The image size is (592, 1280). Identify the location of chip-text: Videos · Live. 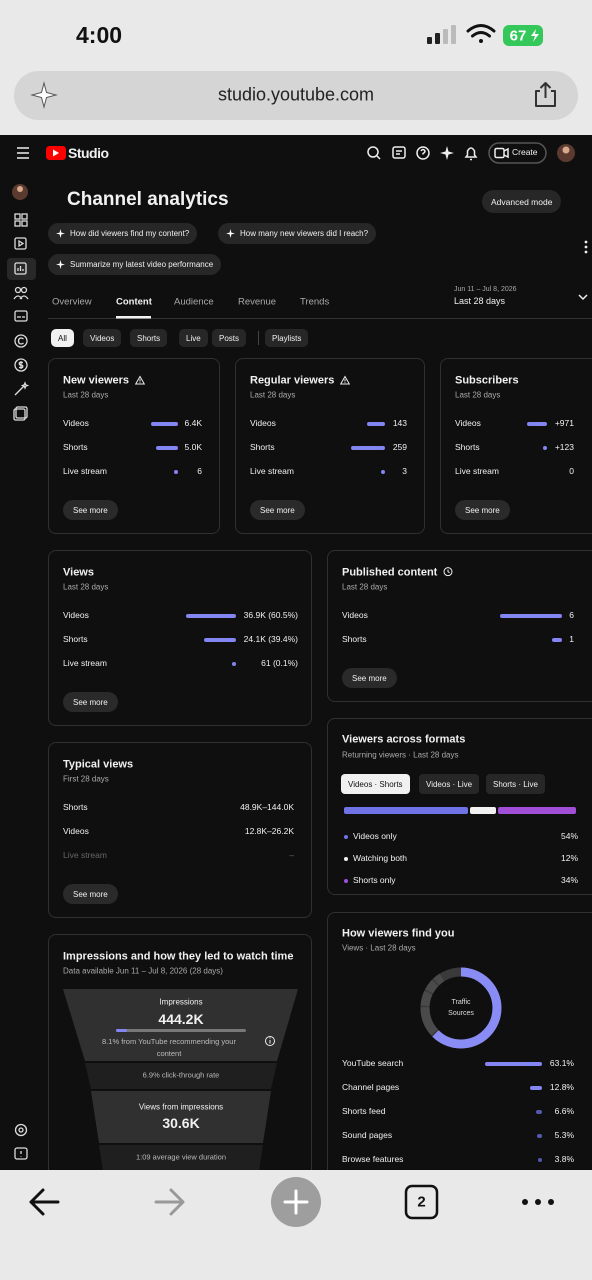
(449, 784).